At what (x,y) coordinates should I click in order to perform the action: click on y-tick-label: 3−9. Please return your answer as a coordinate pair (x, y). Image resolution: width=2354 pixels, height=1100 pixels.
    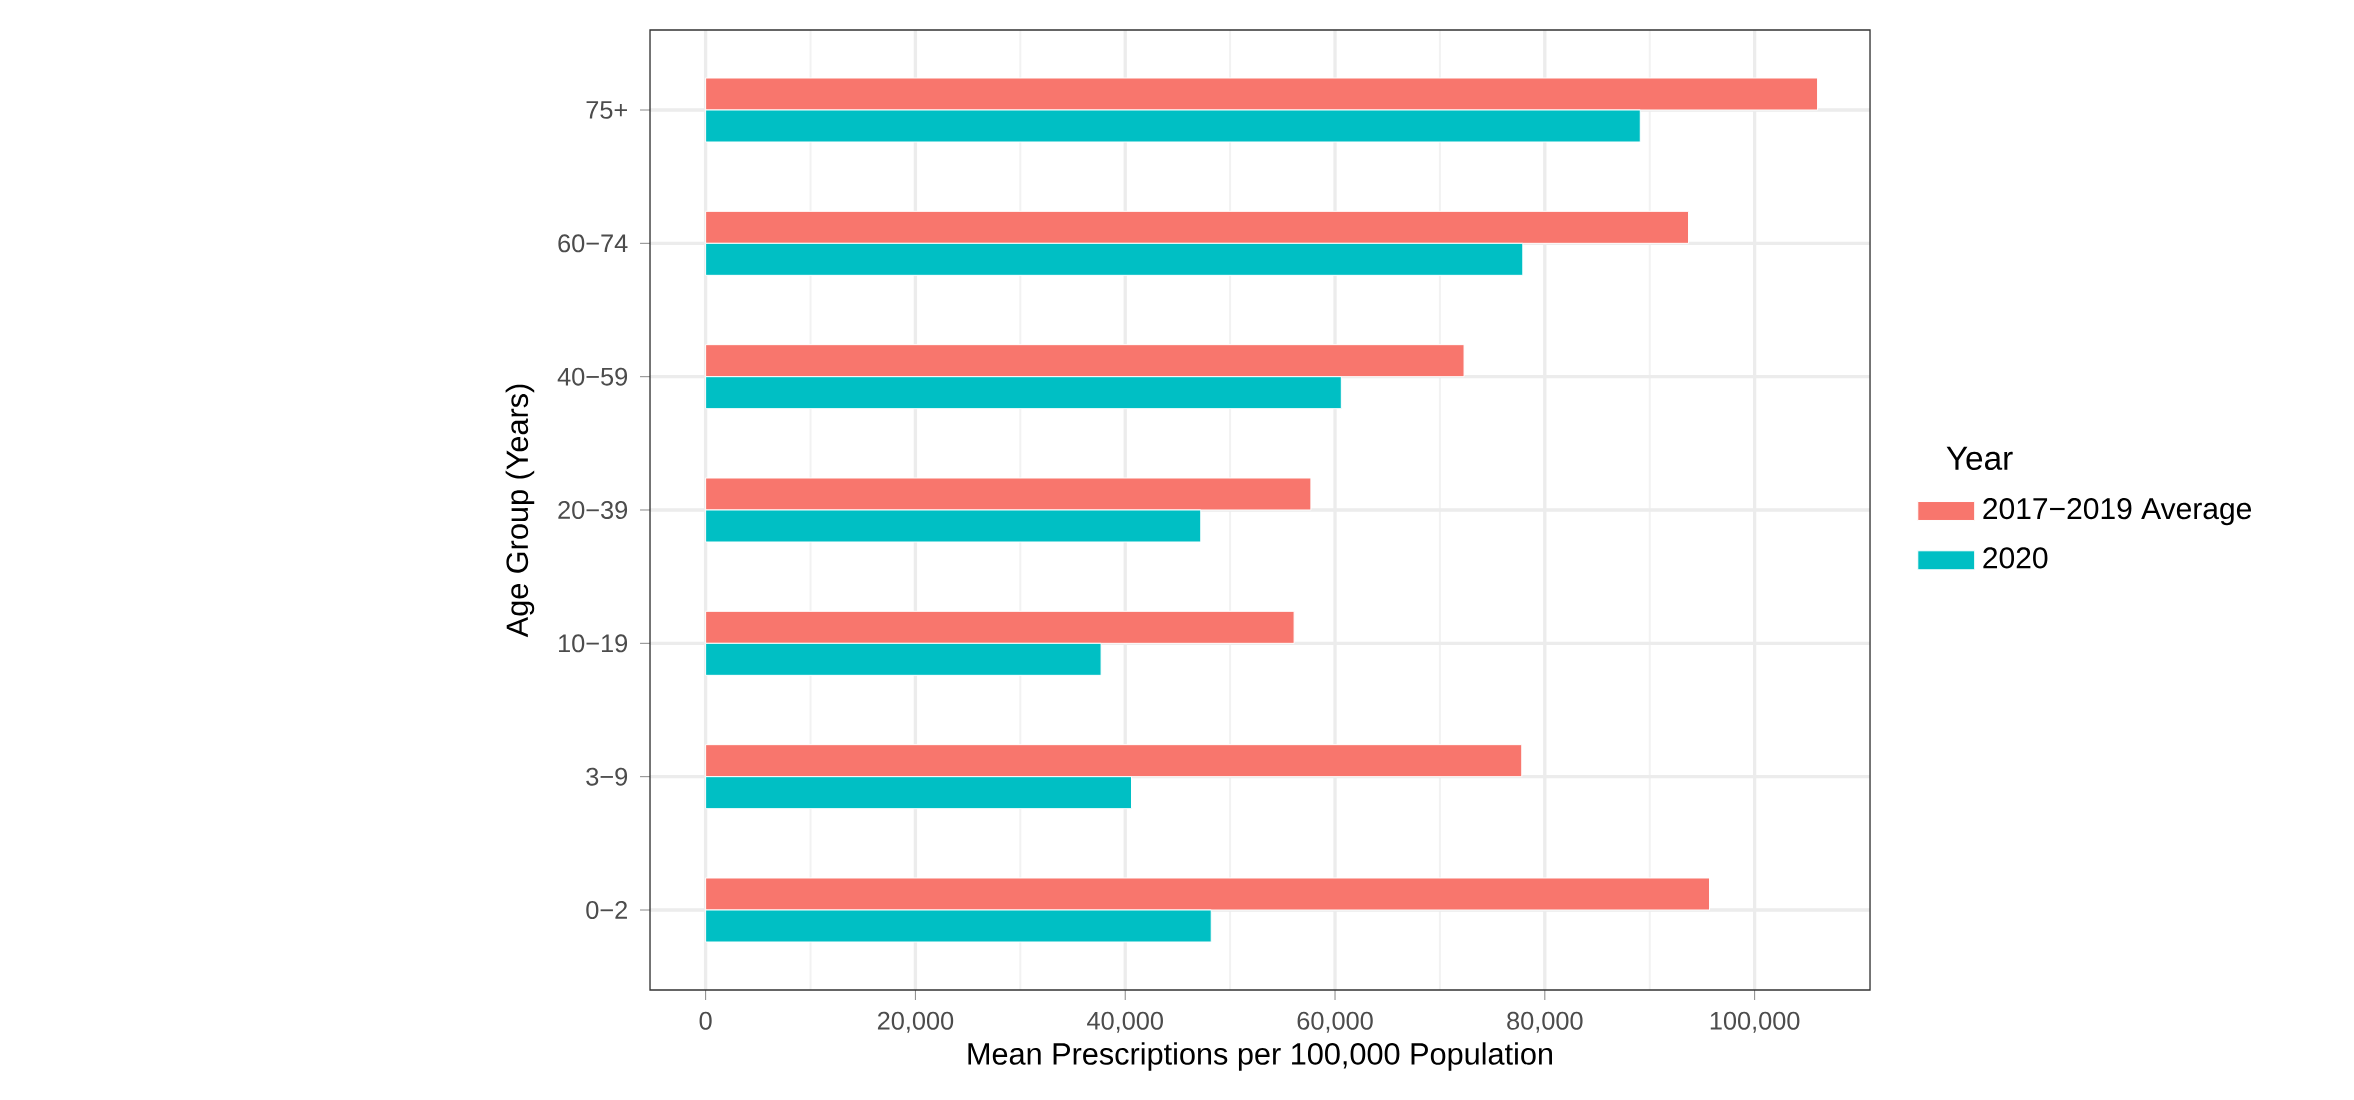
    Looking at the image, I should click on (607, 776).